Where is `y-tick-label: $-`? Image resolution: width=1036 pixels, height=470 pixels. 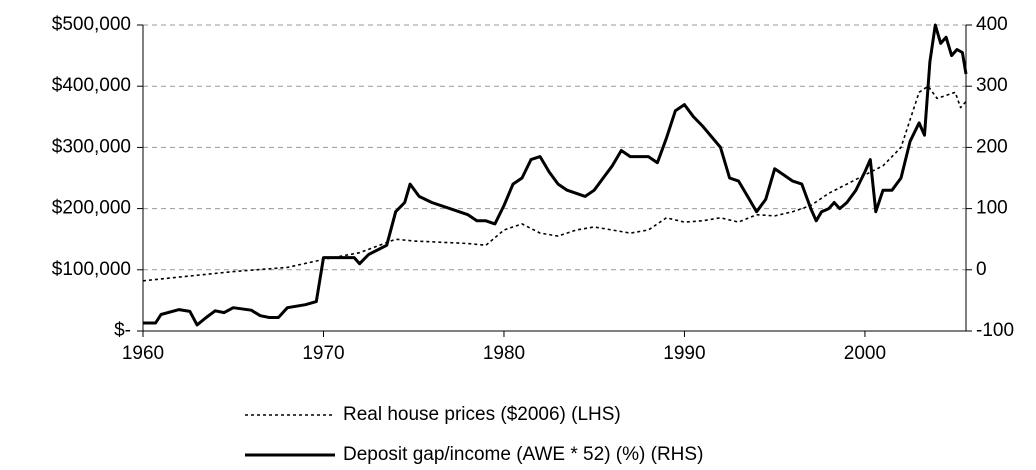 y-tick-label: $- is located at coordinates (122, 330).